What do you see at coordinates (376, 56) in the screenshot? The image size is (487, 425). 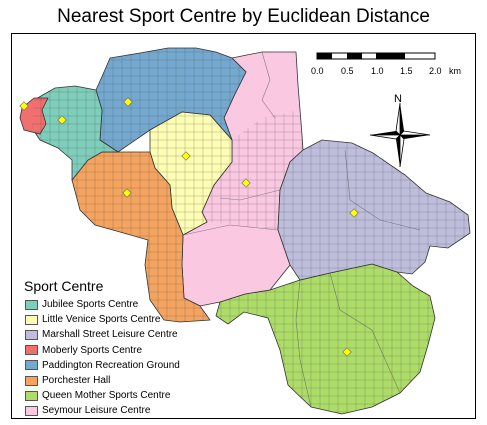 I see `scale-bar` at bounding box center [376, 56].